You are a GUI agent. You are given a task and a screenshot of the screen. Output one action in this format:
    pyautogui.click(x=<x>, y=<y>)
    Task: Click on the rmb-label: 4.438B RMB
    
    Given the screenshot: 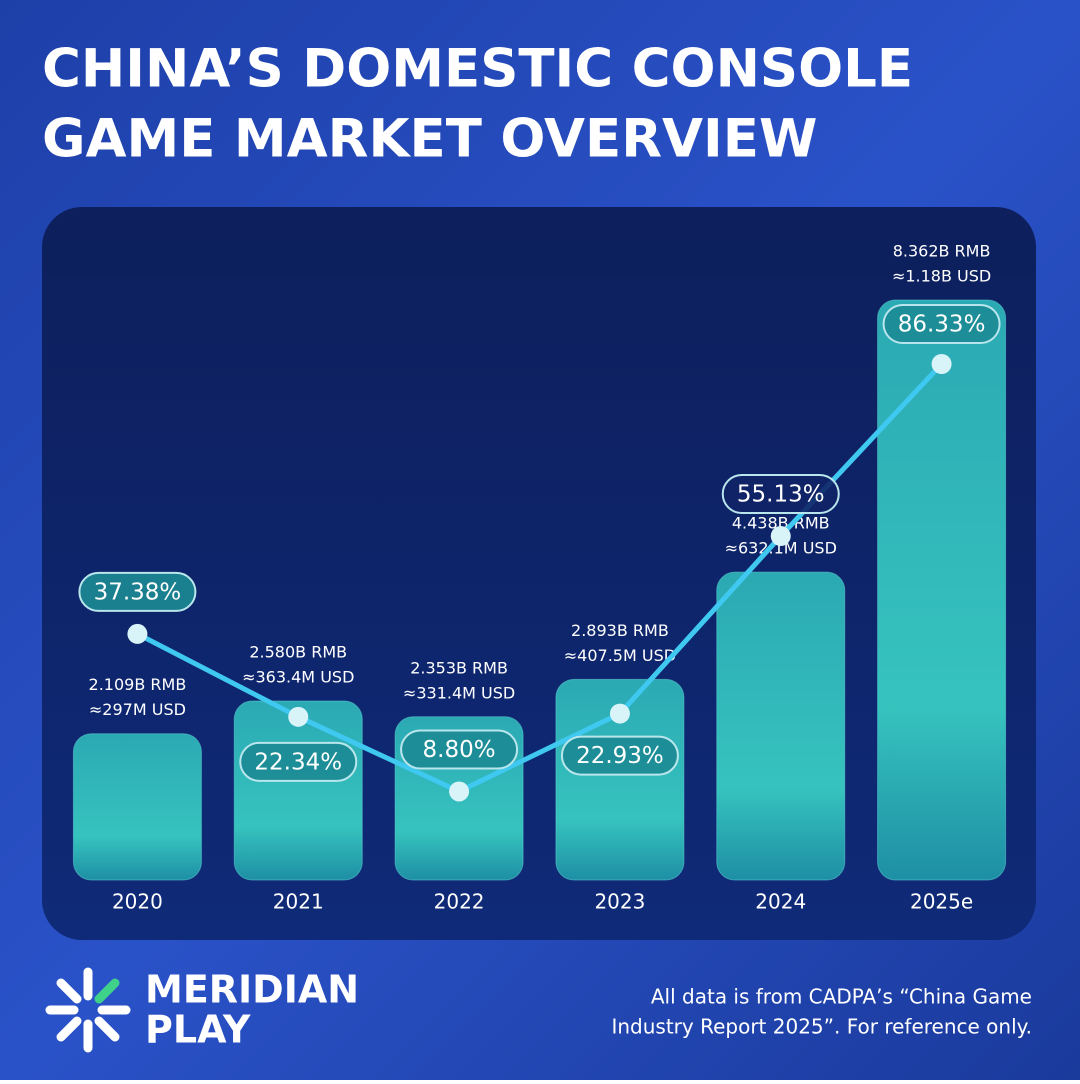 What is the action you would take?
    pyautogui.click(x=781, y=523)
    